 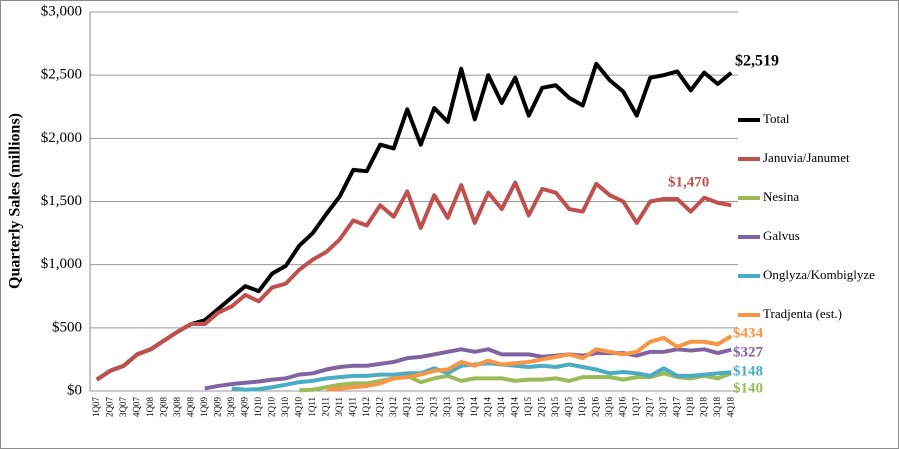 I want to click on data-label: $434, so click(x=748, y=333).